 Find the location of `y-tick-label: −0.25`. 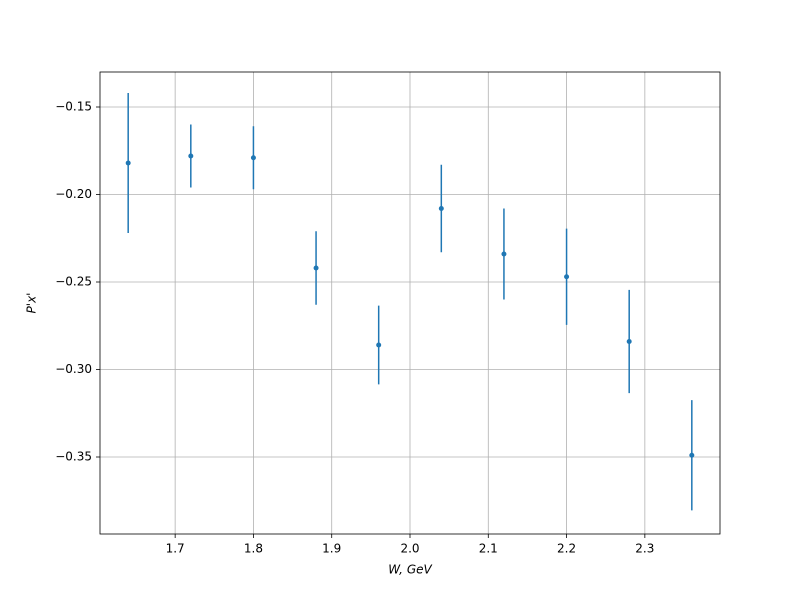

y-tick-label: −0.25 is located at coordinates (73, 282).